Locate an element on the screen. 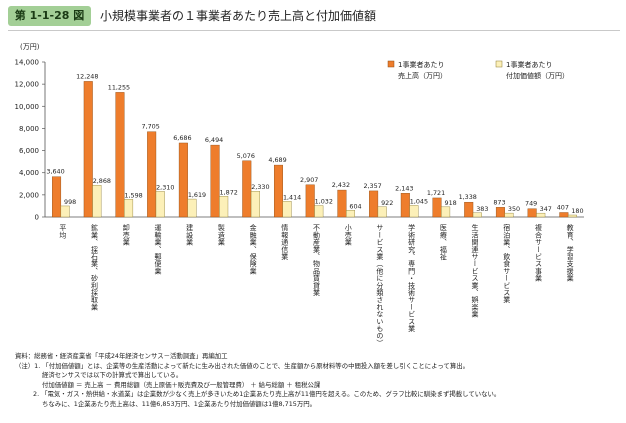  sales-value-label: 2,432 is located at coordinates (341, 185).